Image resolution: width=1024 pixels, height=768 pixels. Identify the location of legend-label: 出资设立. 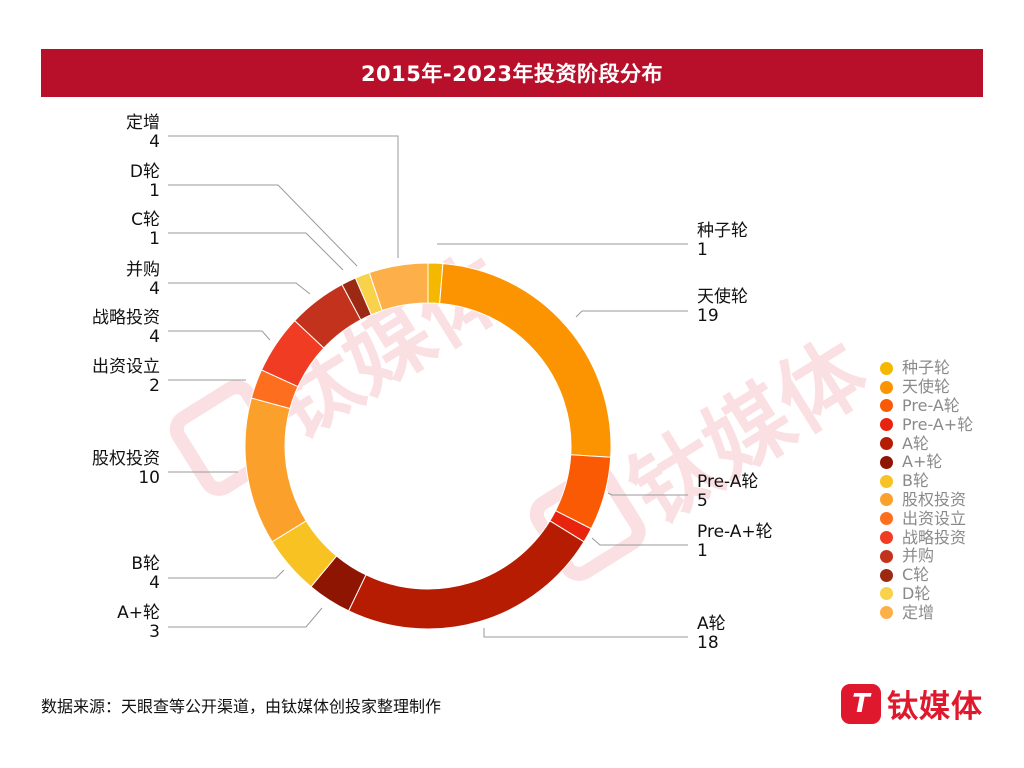
(934, 518).